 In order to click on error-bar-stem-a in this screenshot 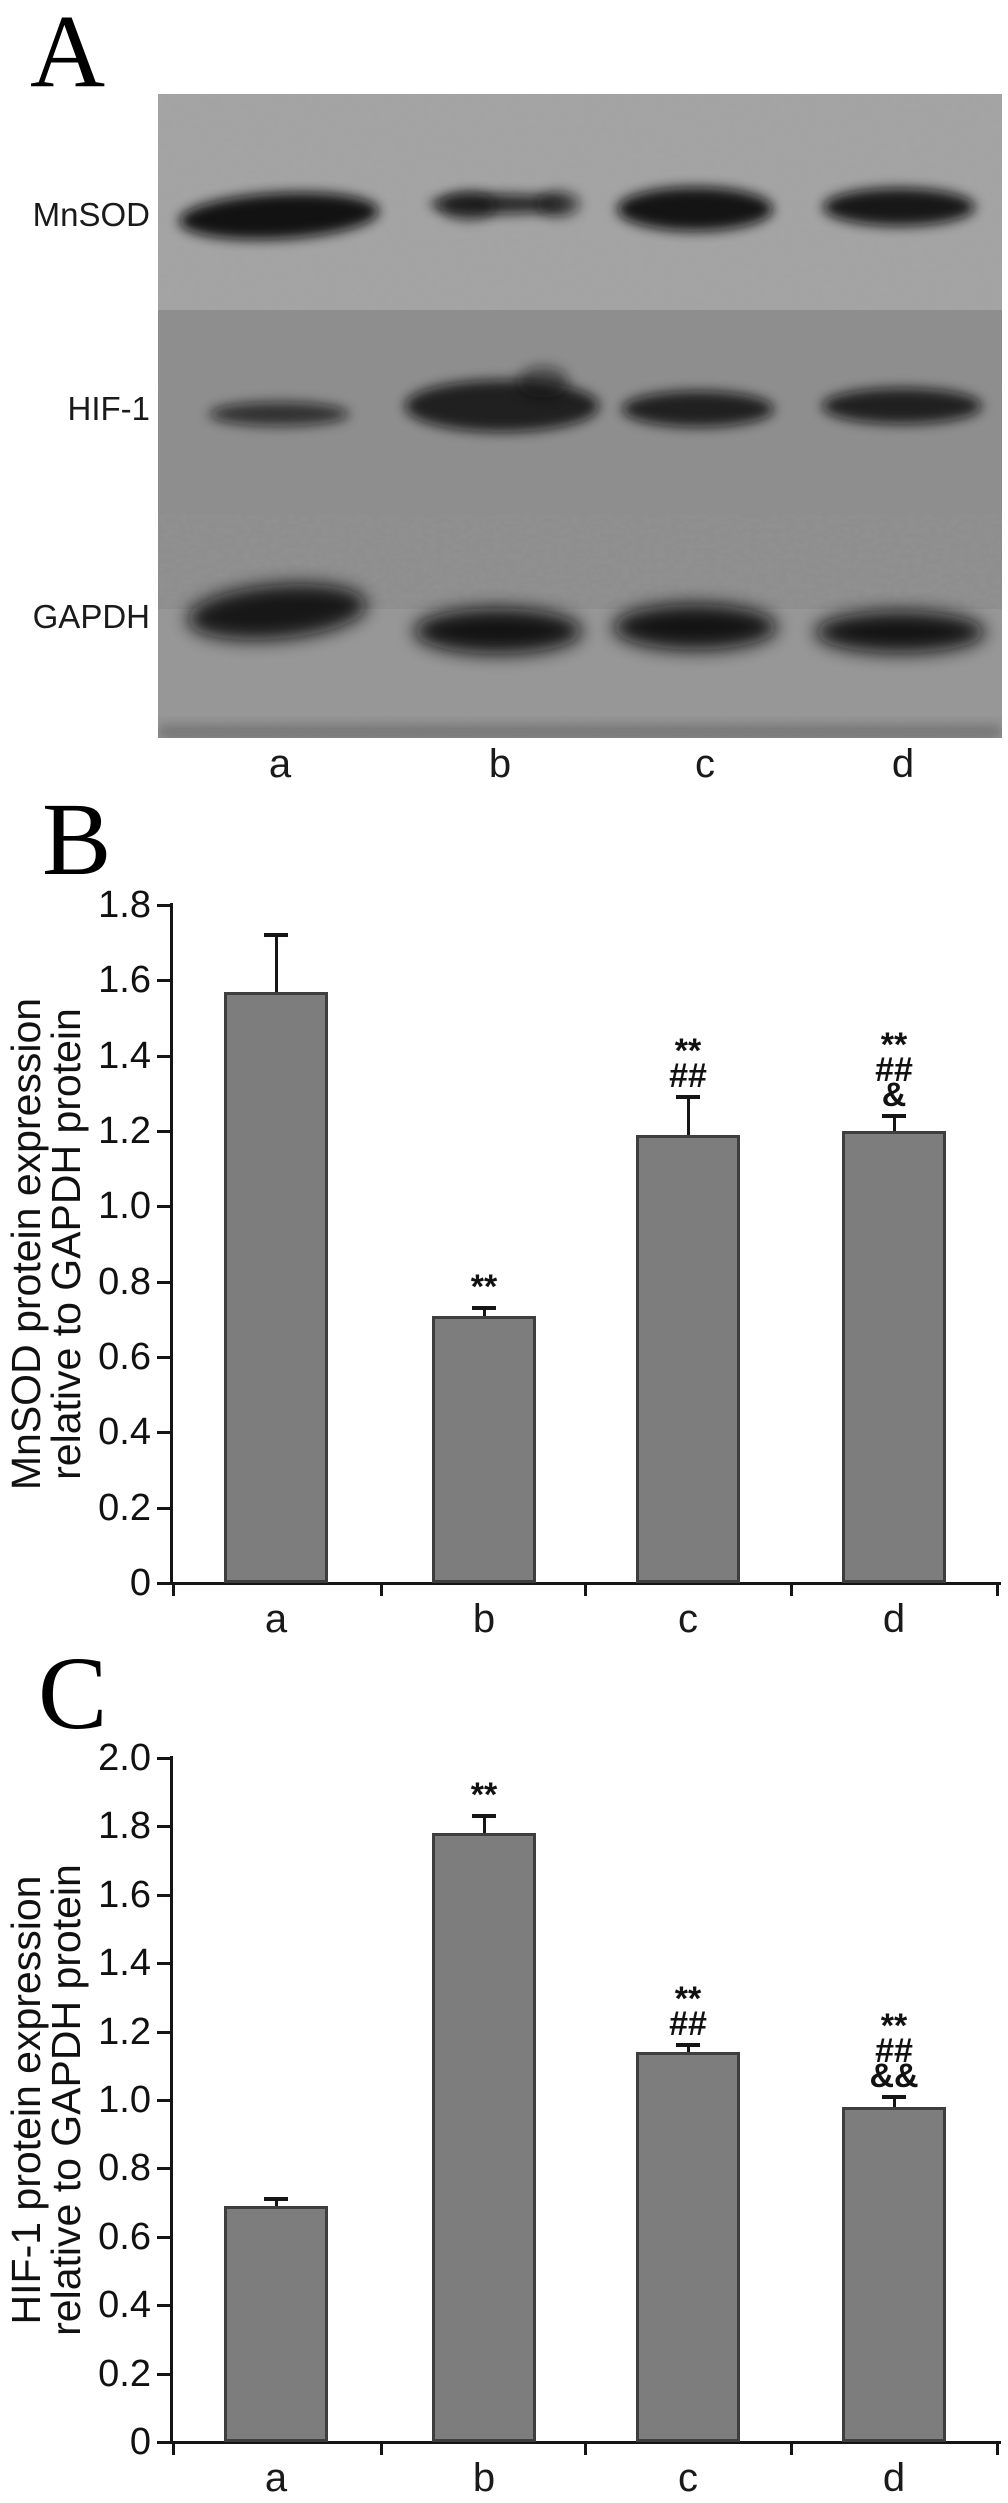, I will do `click(276, 963)`.